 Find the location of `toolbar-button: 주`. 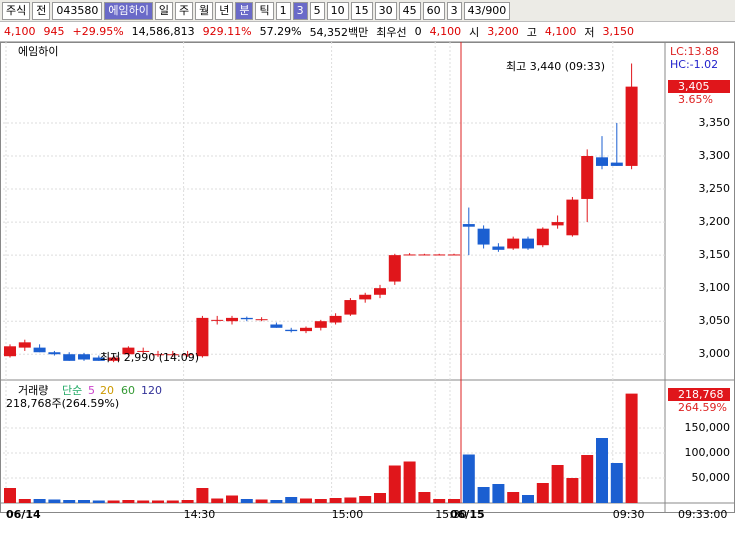

toolbar-button: 주 is located at coordinates (184, 10).